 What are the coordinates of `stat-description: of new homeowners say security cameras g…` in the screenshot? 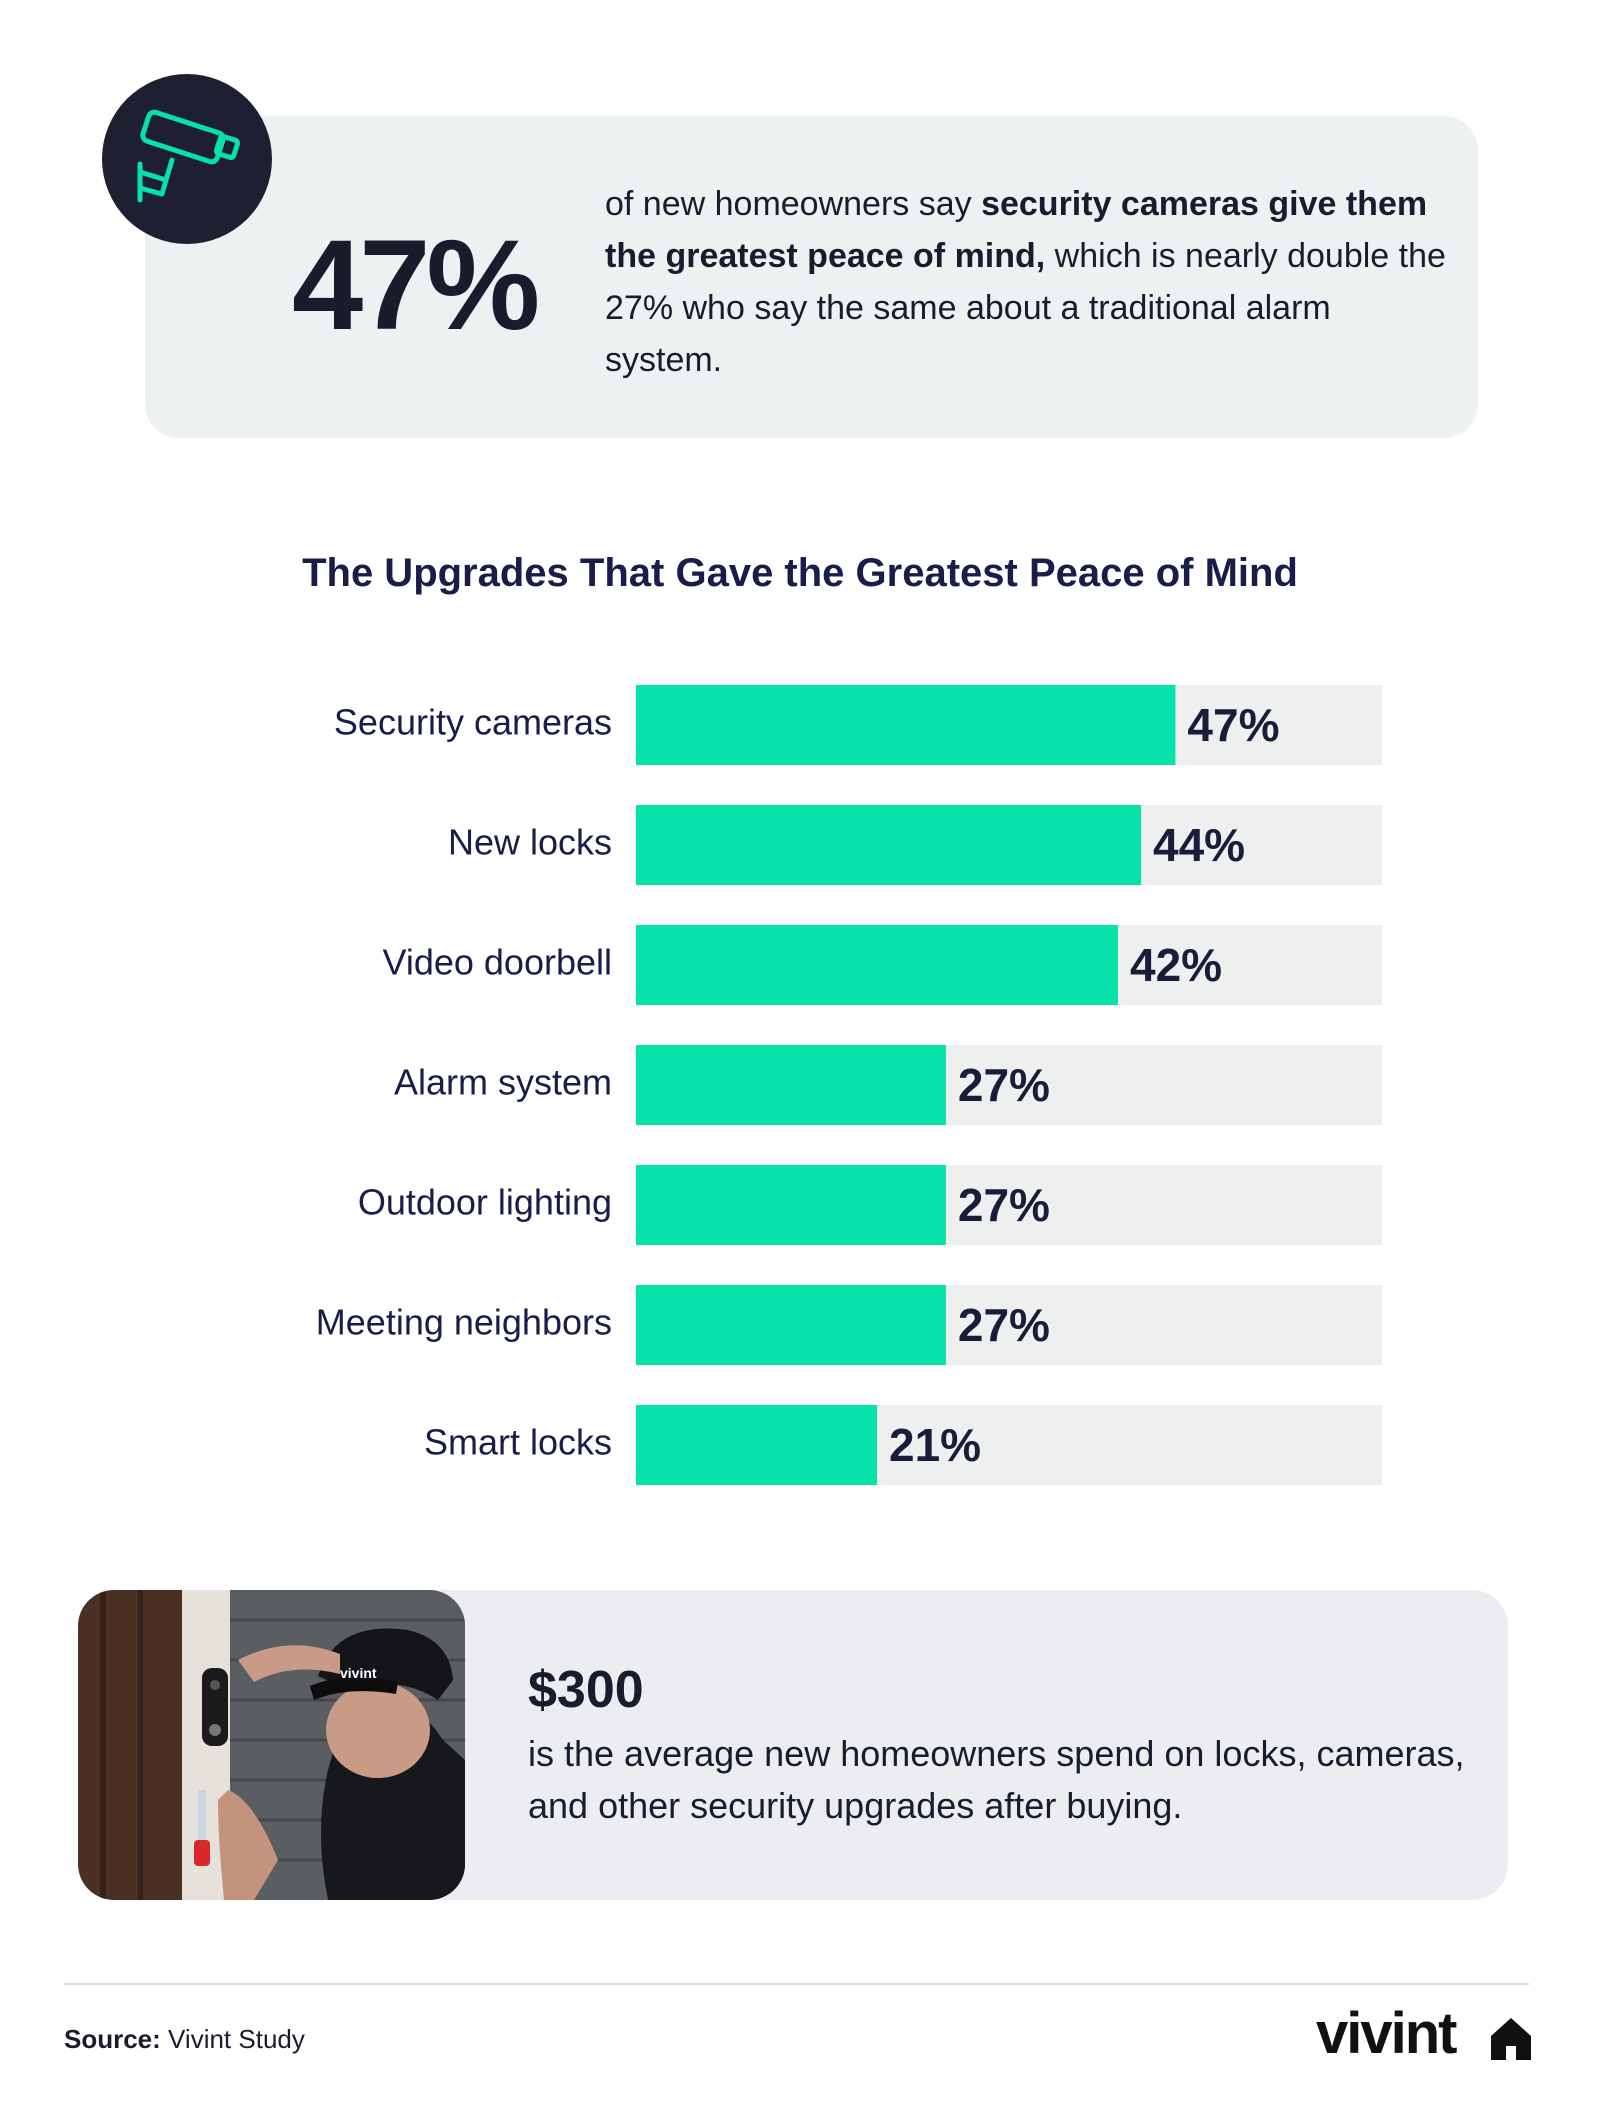 It's located at (1025, 282).